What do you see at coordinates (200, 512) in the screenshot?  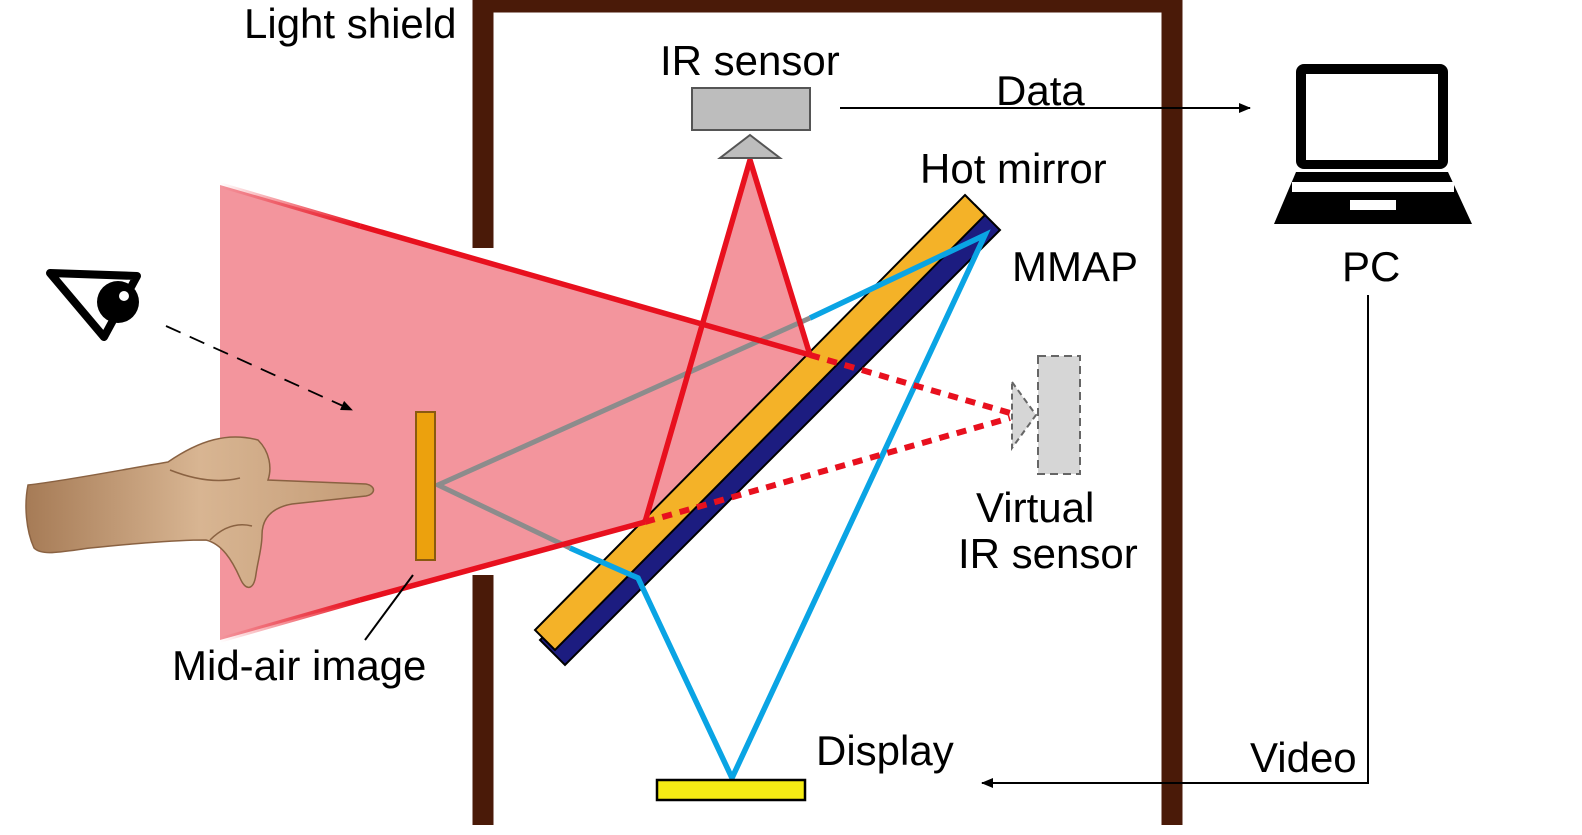 I see `pointing-hand` at bounding box center [200, 512].